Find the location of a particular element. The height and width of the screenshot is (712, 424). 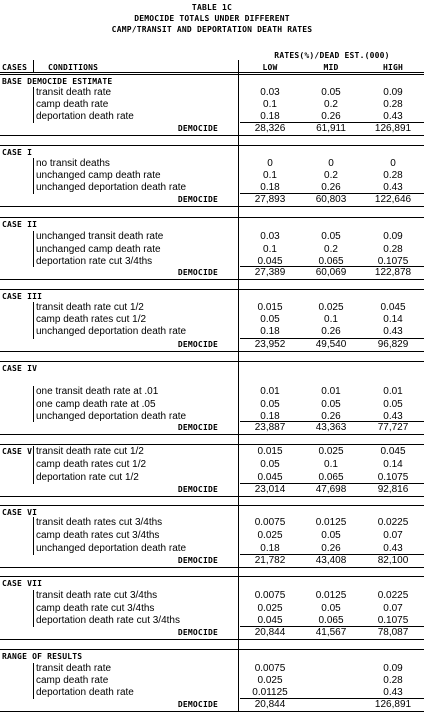

case-label: CASE III is located at coordinates (22, 296).